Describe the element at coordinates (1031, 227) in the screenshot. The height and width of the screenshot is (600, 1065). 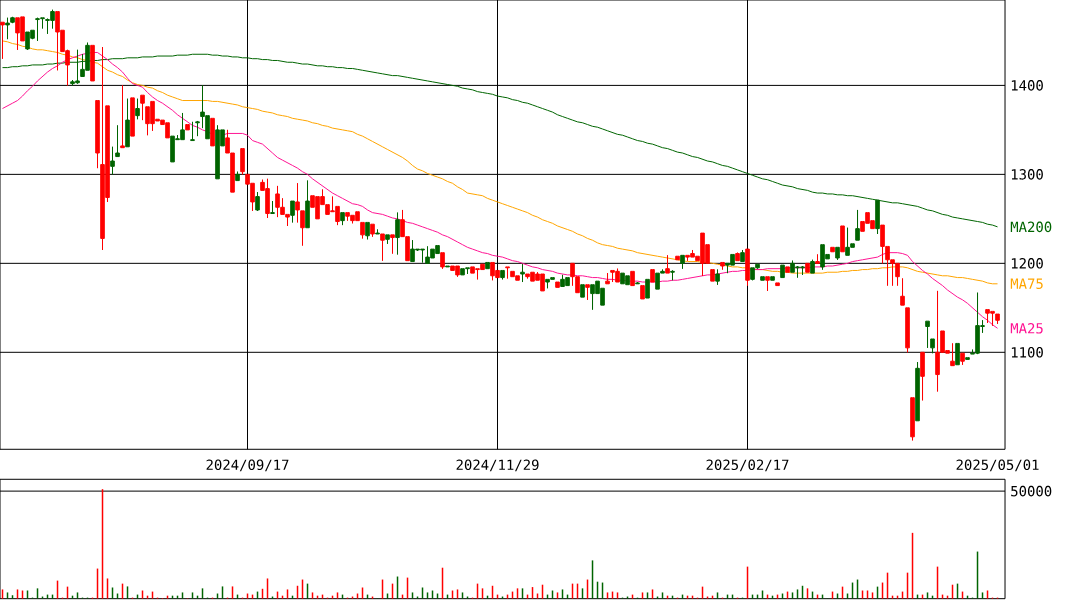
I see `series-label: MA200` at that location.